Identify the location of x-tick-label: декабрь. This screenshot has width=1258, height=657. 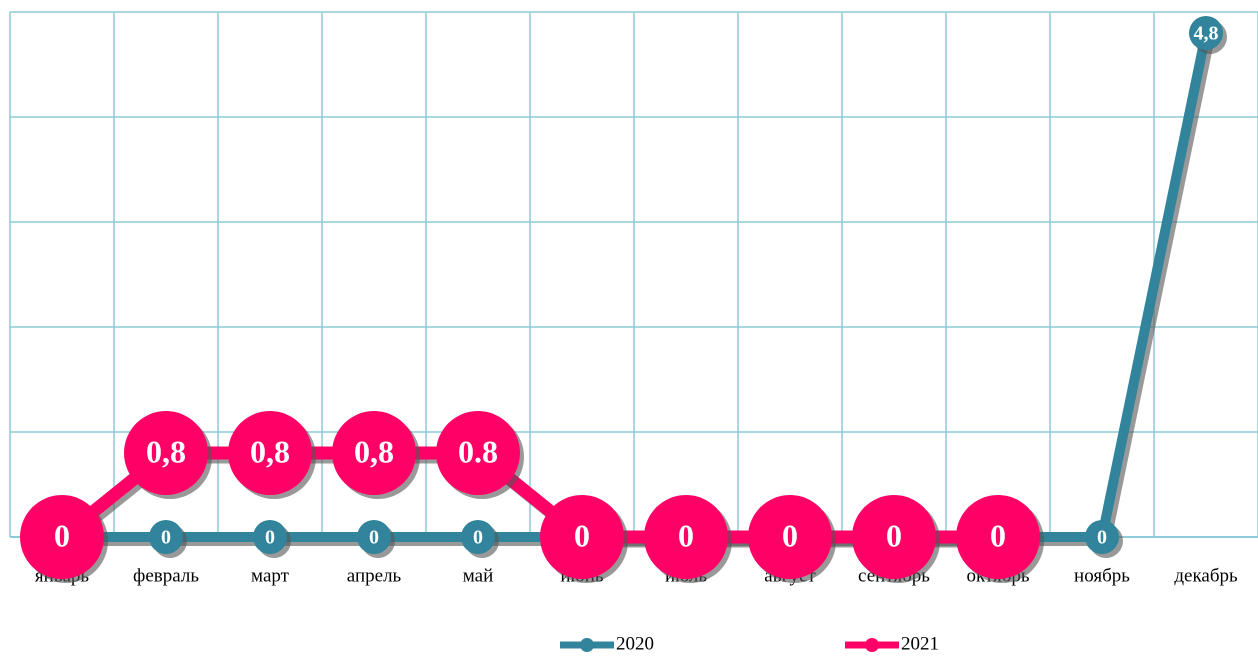
(1206, 575).